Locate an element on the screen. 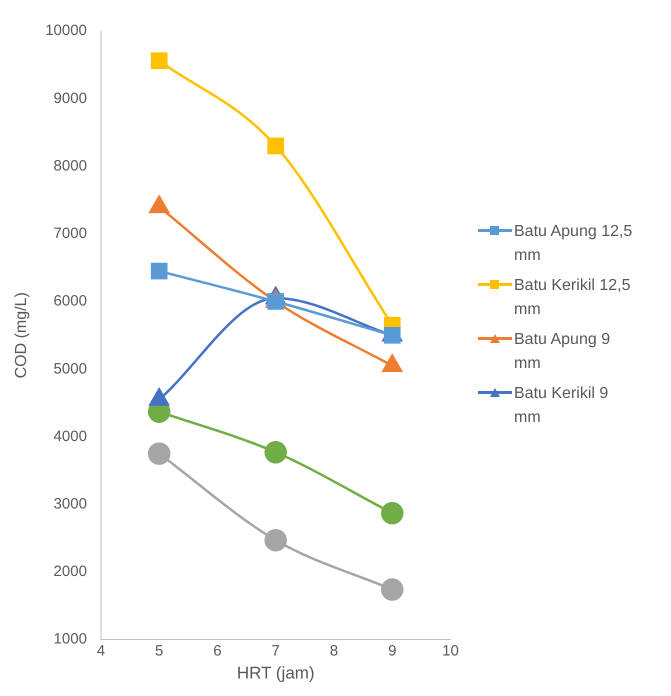  y-tick-label: 7000 is located at coordinates (70, 233).